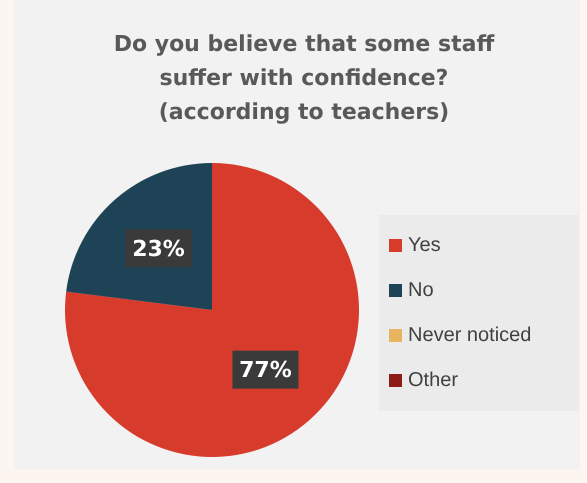 This screenshot has height=483, width=587. I want to click on legend-label: Other, so click(433, 380).